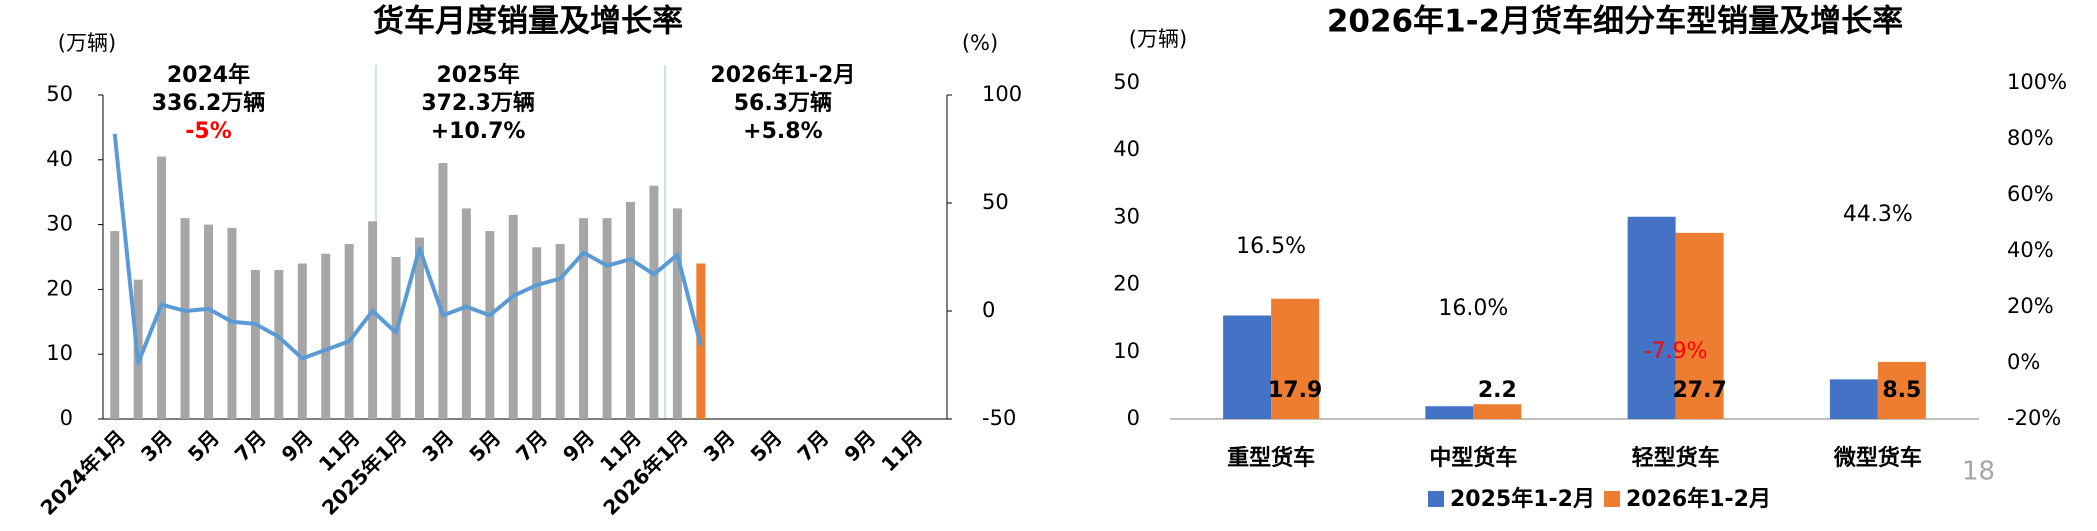  Describe the element at coordinates (1699, 390) in the screenshot. I see `data-label: 27.7` at that location.